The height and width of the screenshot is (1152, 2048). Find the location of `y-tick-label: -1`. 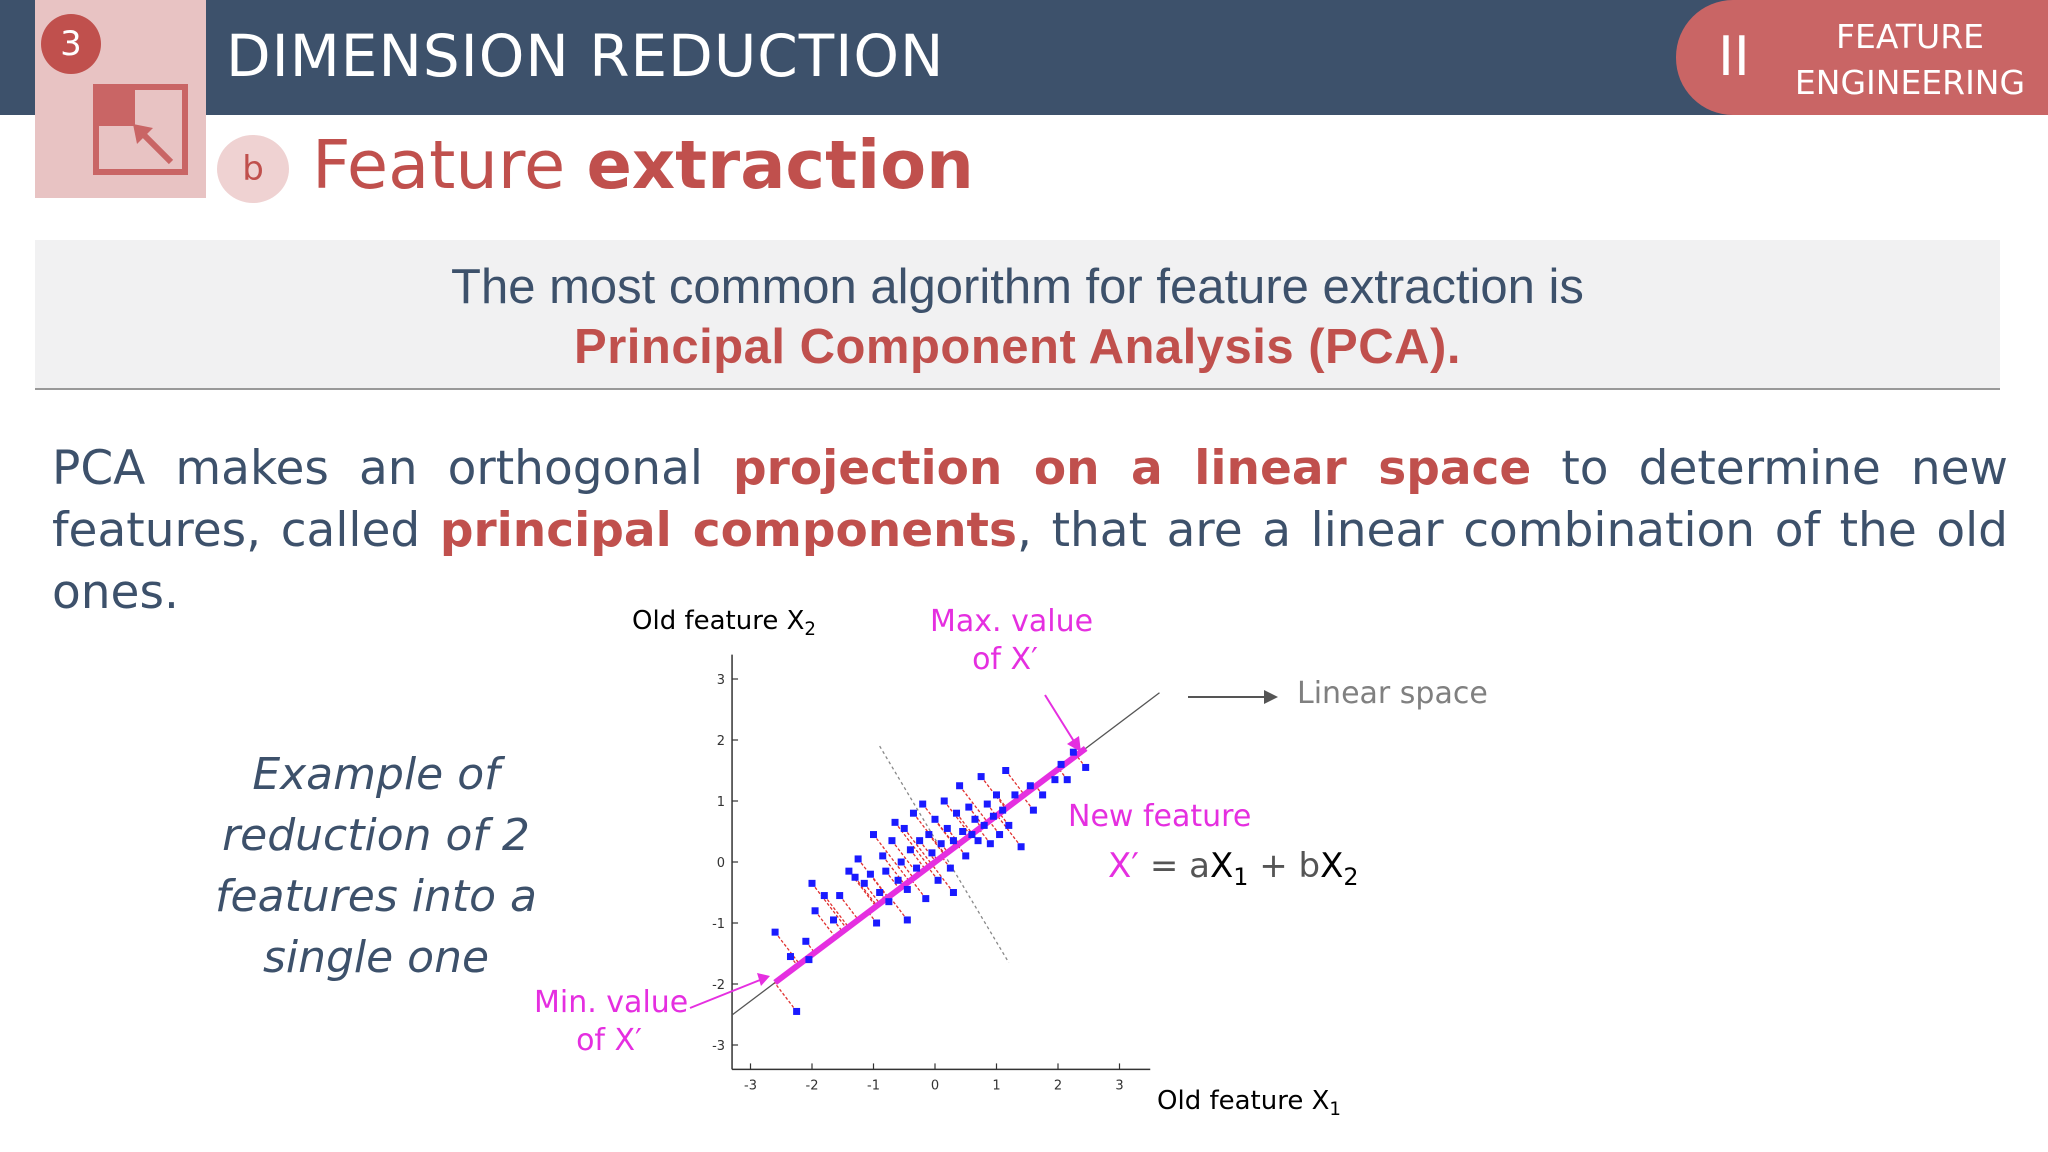

y-tick-label: -1 is located at coordinates (718, 924).